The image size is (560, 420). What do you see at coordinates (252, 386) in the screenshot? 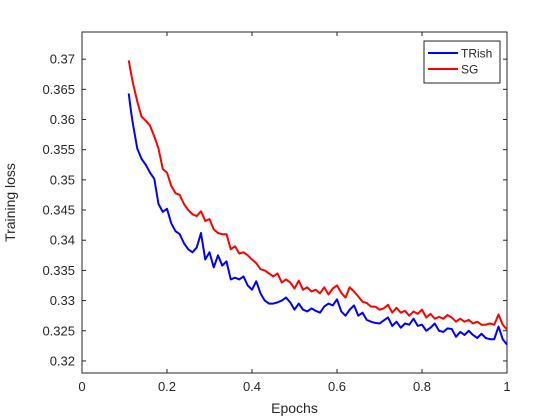
I see `x-tick-label: 0.4` at bounding box center [252, 386].